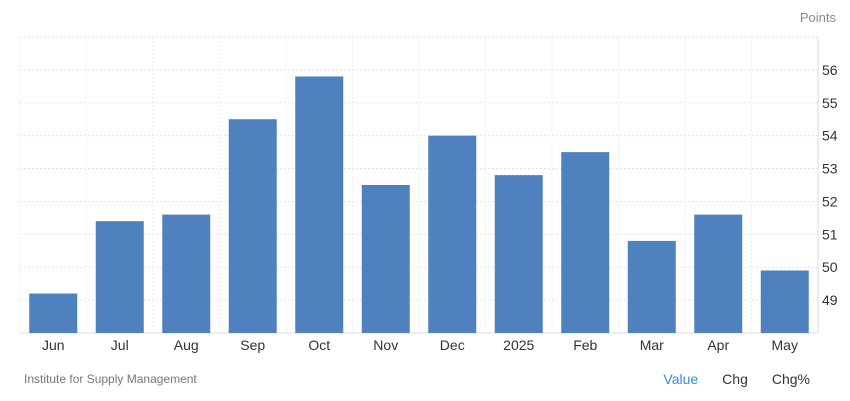 The width and height of the screenshot is (850, 401). I want to click on x-tick-label: May, so click(785, 345).